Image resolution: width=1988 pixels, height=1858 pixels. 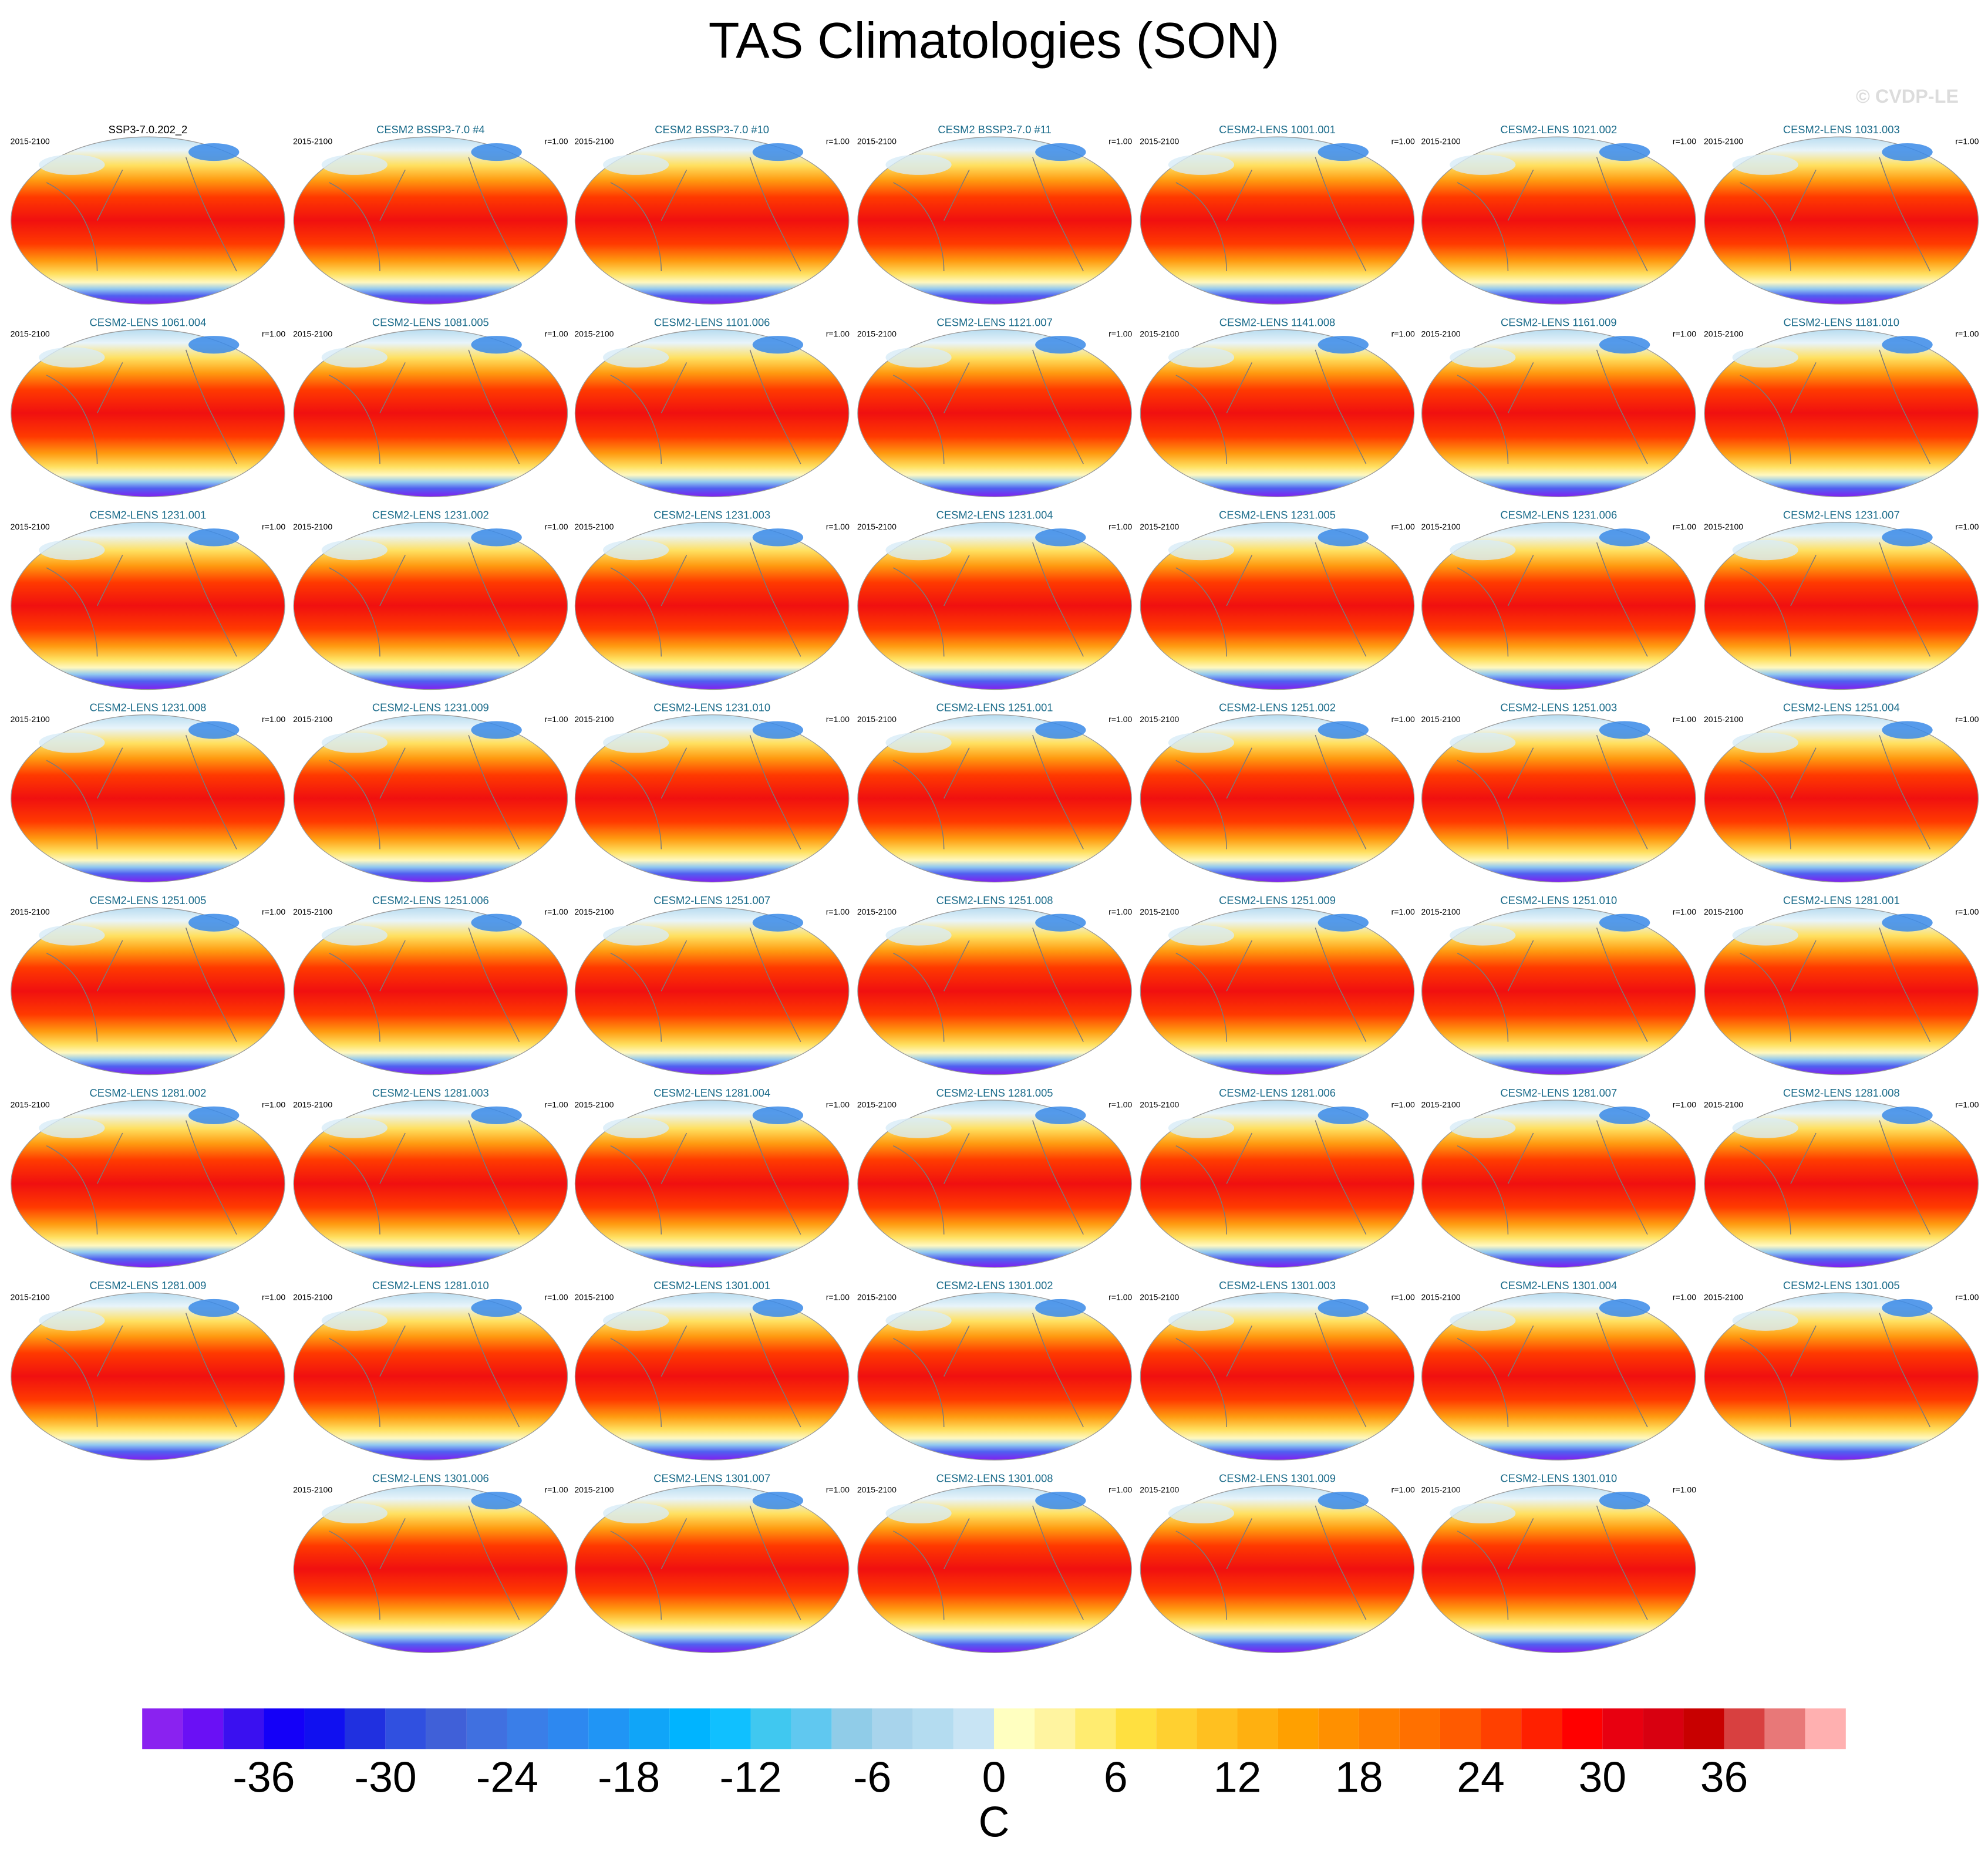 I want to click on panel-title: CESM2-LENS 1251.005, so click(x=148, y=900).